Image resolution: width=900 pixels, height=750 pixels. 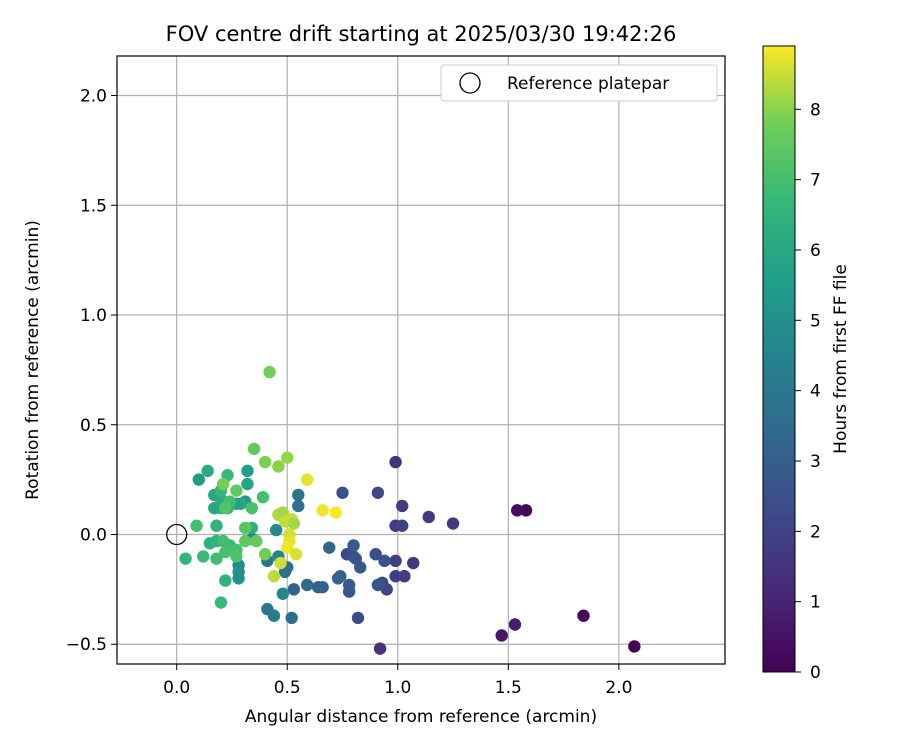 I want to click on legend: Reference platepar, so click(x=579, y=83).